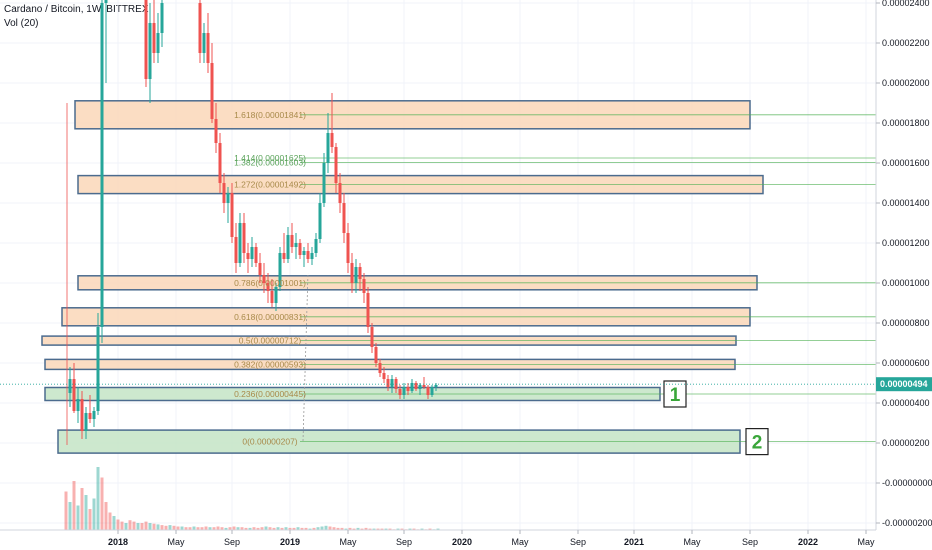 The width and height of the screenshot is (932, 550). I want to click on volume-indicator-label: Vol (20), so click(21, 23).